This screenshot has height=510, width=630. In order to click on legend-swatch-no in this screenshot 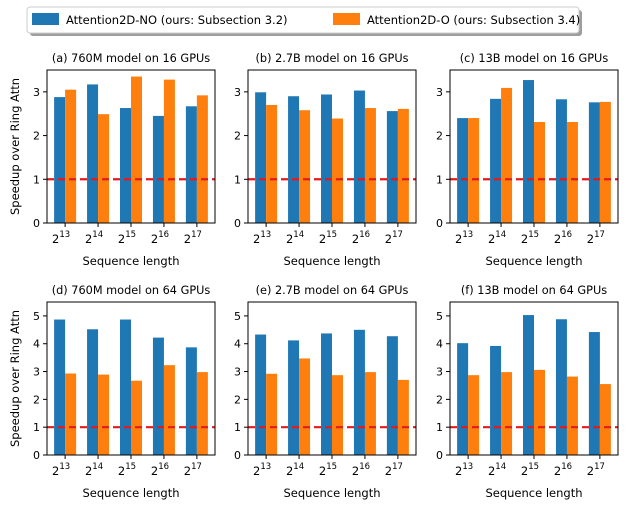, I will do `click(45, 19)`.